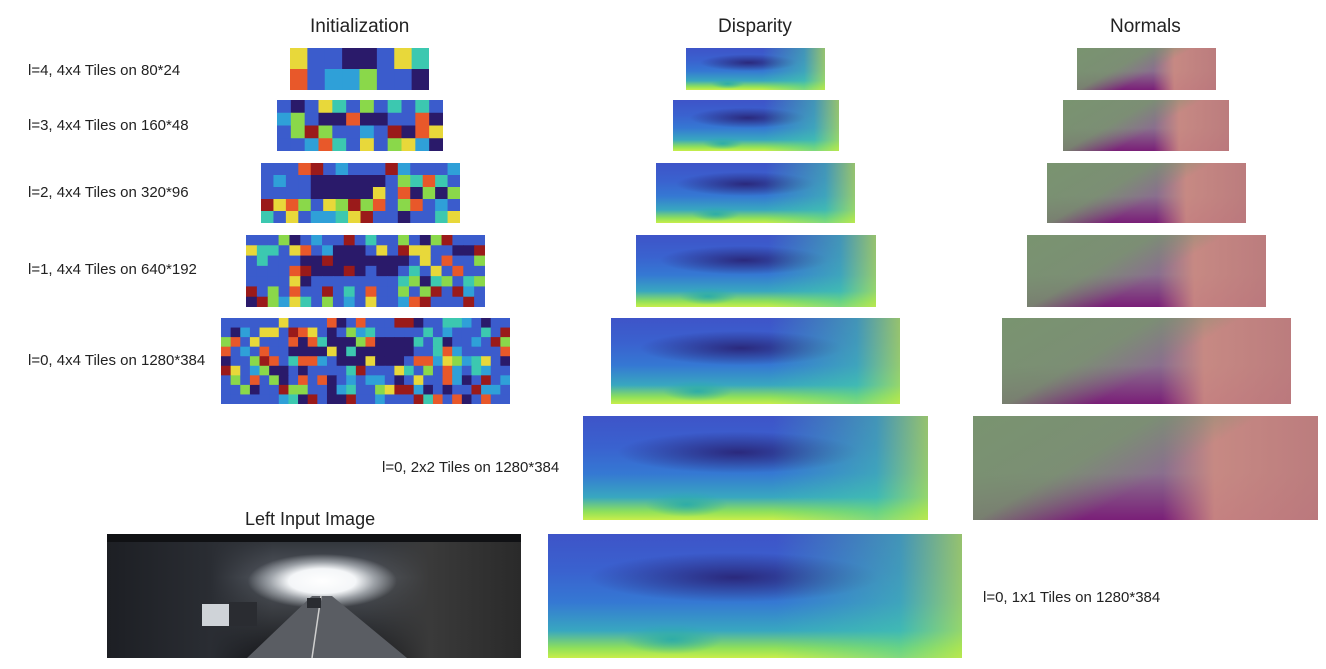 This screenshot has width=1326, height=669. Describe the element at coordinates (310, 519) in the screenshot. I see `input-image-title: Left Input Image` at that location.